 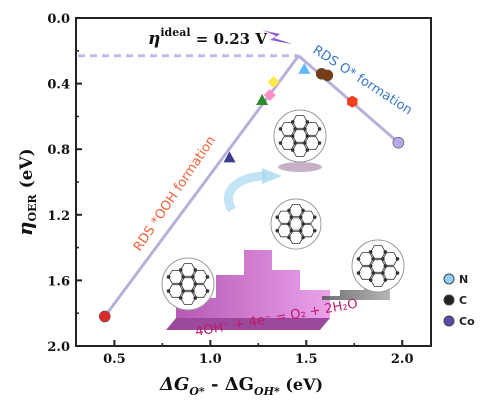 What do you see at coordinates (58, 281) in the screenshot?
I see `y-tick-label: 1.6` at bounding box center [58, 281].